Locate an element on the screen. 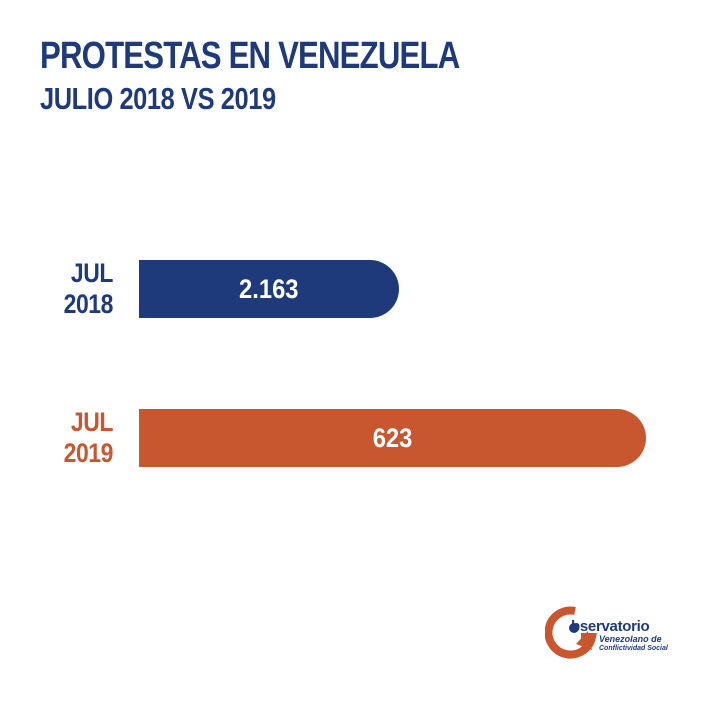  bar-value-label: 623 is located at coordinates (392, 437).